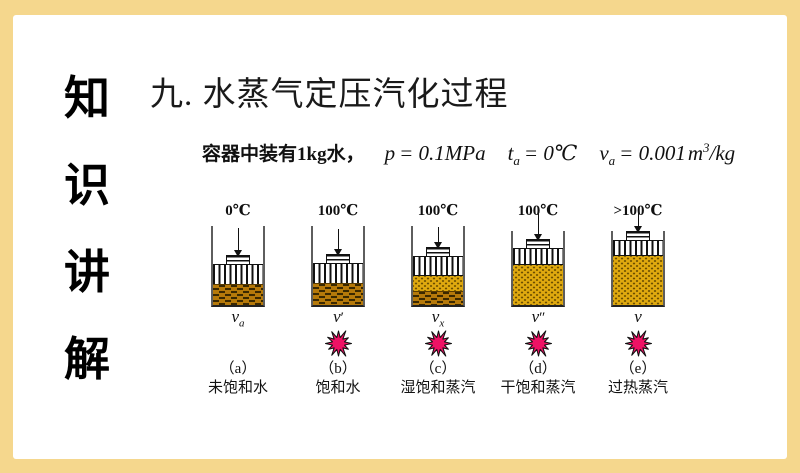 Image resolution: width=800 pixels, height=473 pixels. I want to click on side-title-char: 识, so click(87, 185).